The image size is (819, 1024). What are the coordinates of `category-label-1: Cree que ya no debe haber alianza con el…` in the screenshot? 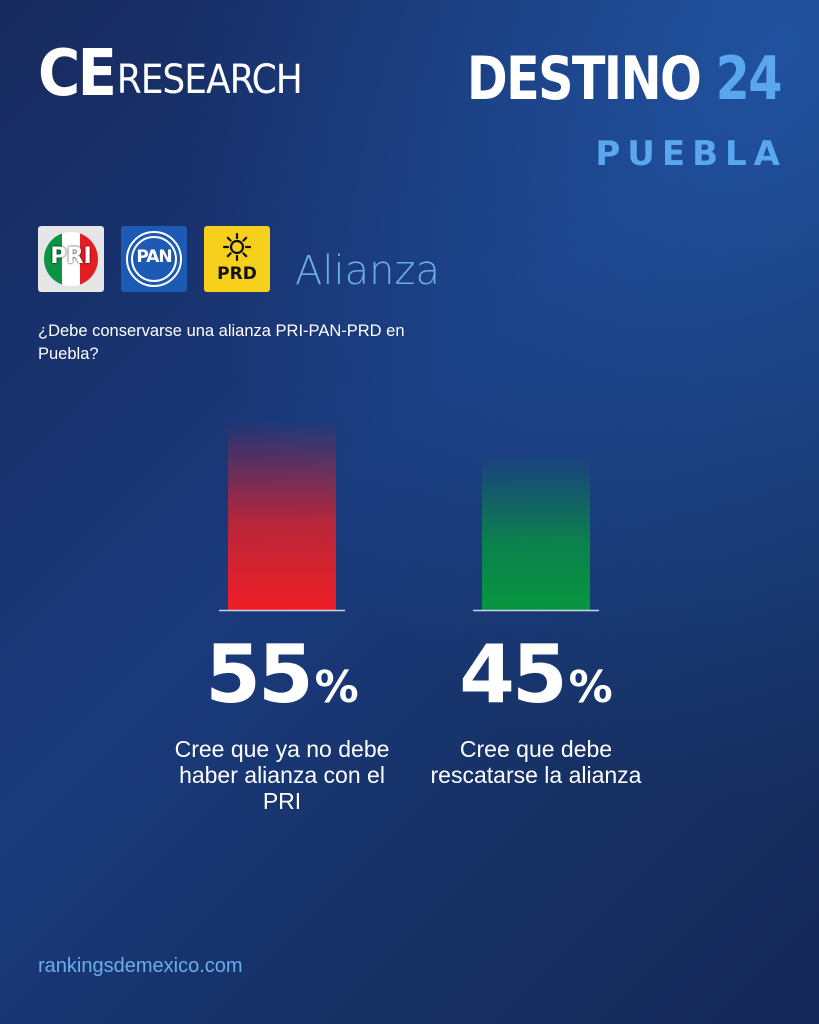 It's located at (282, 775).